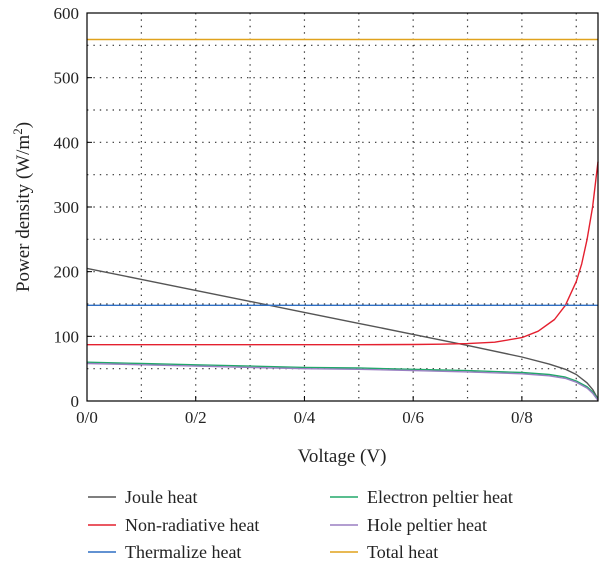  Describe the element at coordinates (23, 125) in the screenshot. I see `y-axis-label-close: )` at that location.